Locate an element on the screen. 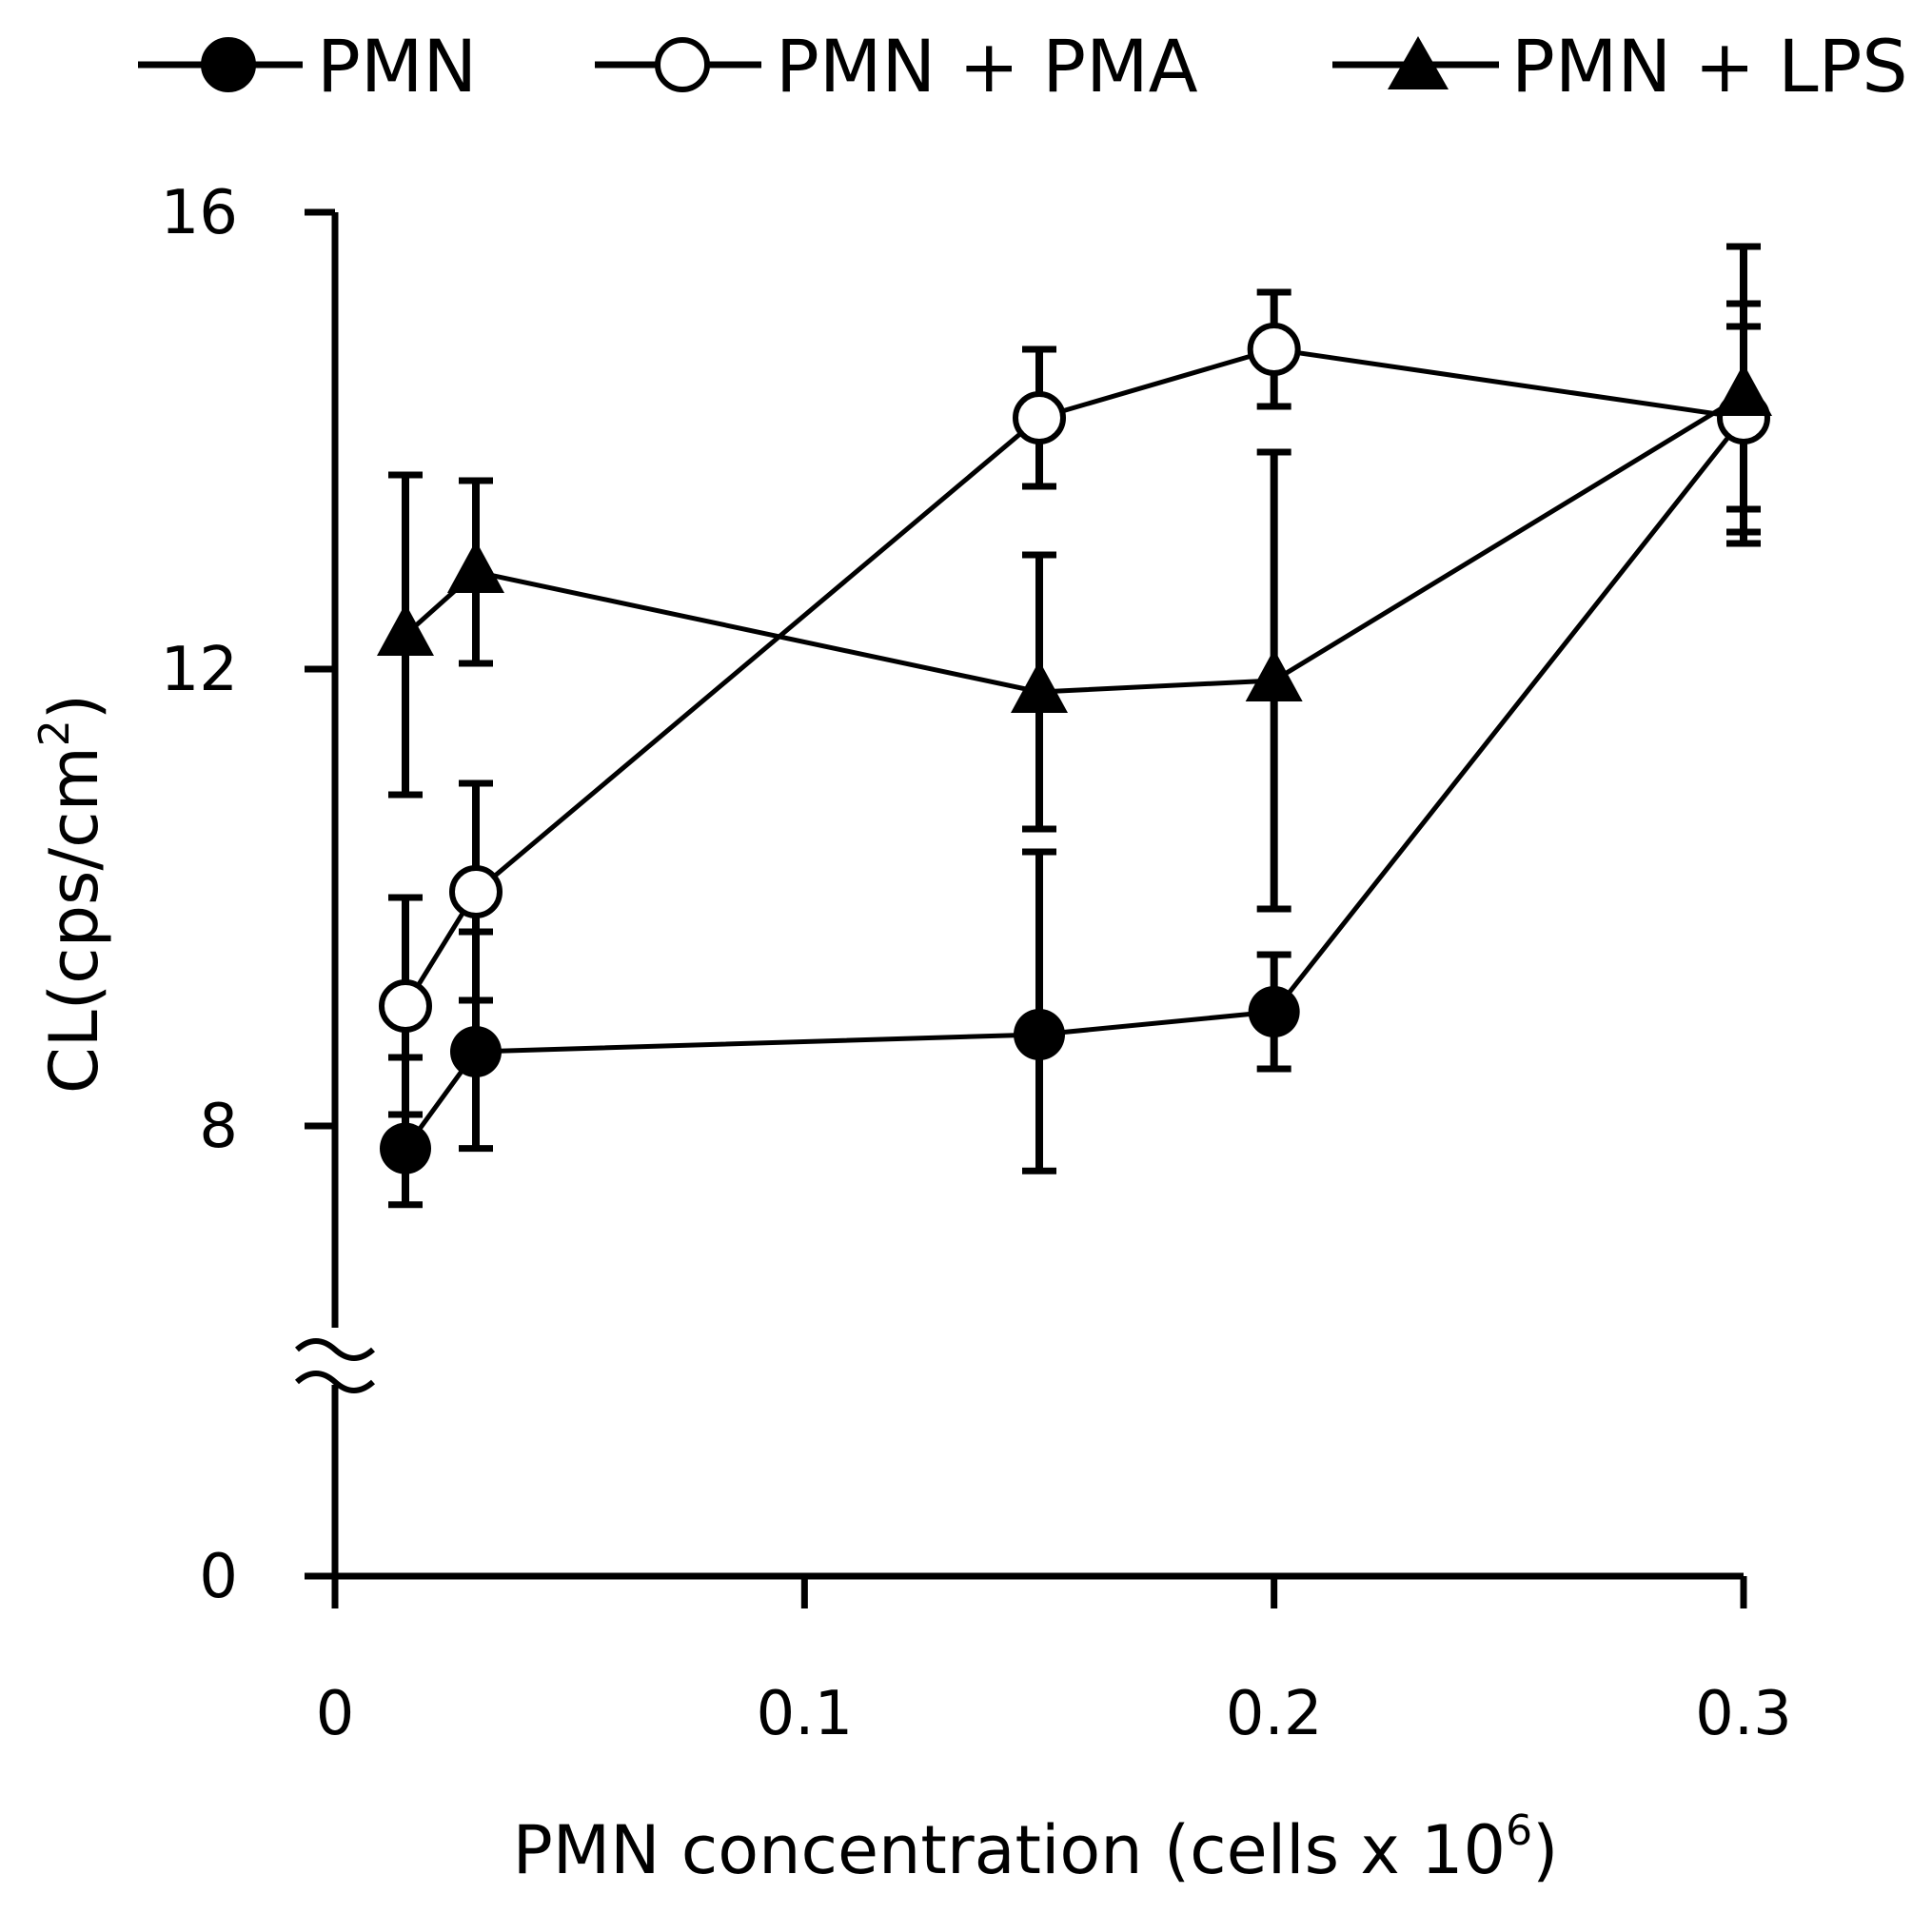 The width and height of the screenshot is (1932, 1914). legend-label-pmn-pma: PMN + PMA is located at coordinates (987, 66).